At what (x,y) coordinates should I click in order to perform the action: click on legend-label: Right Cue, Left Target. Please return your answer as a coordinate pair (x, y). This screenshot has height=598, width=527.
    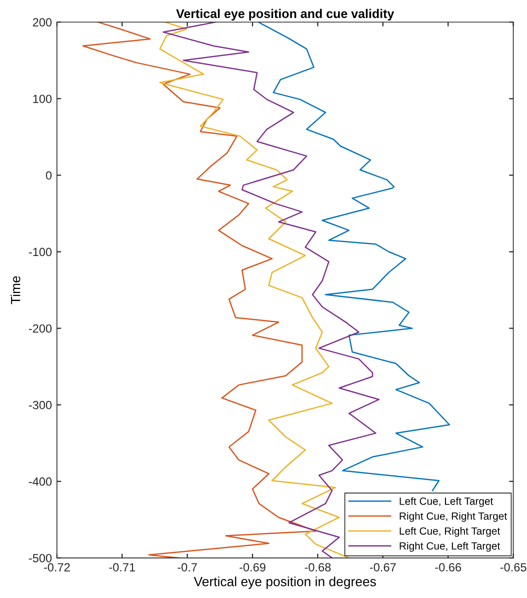
    Looking at the image, I should click on (450, 547).